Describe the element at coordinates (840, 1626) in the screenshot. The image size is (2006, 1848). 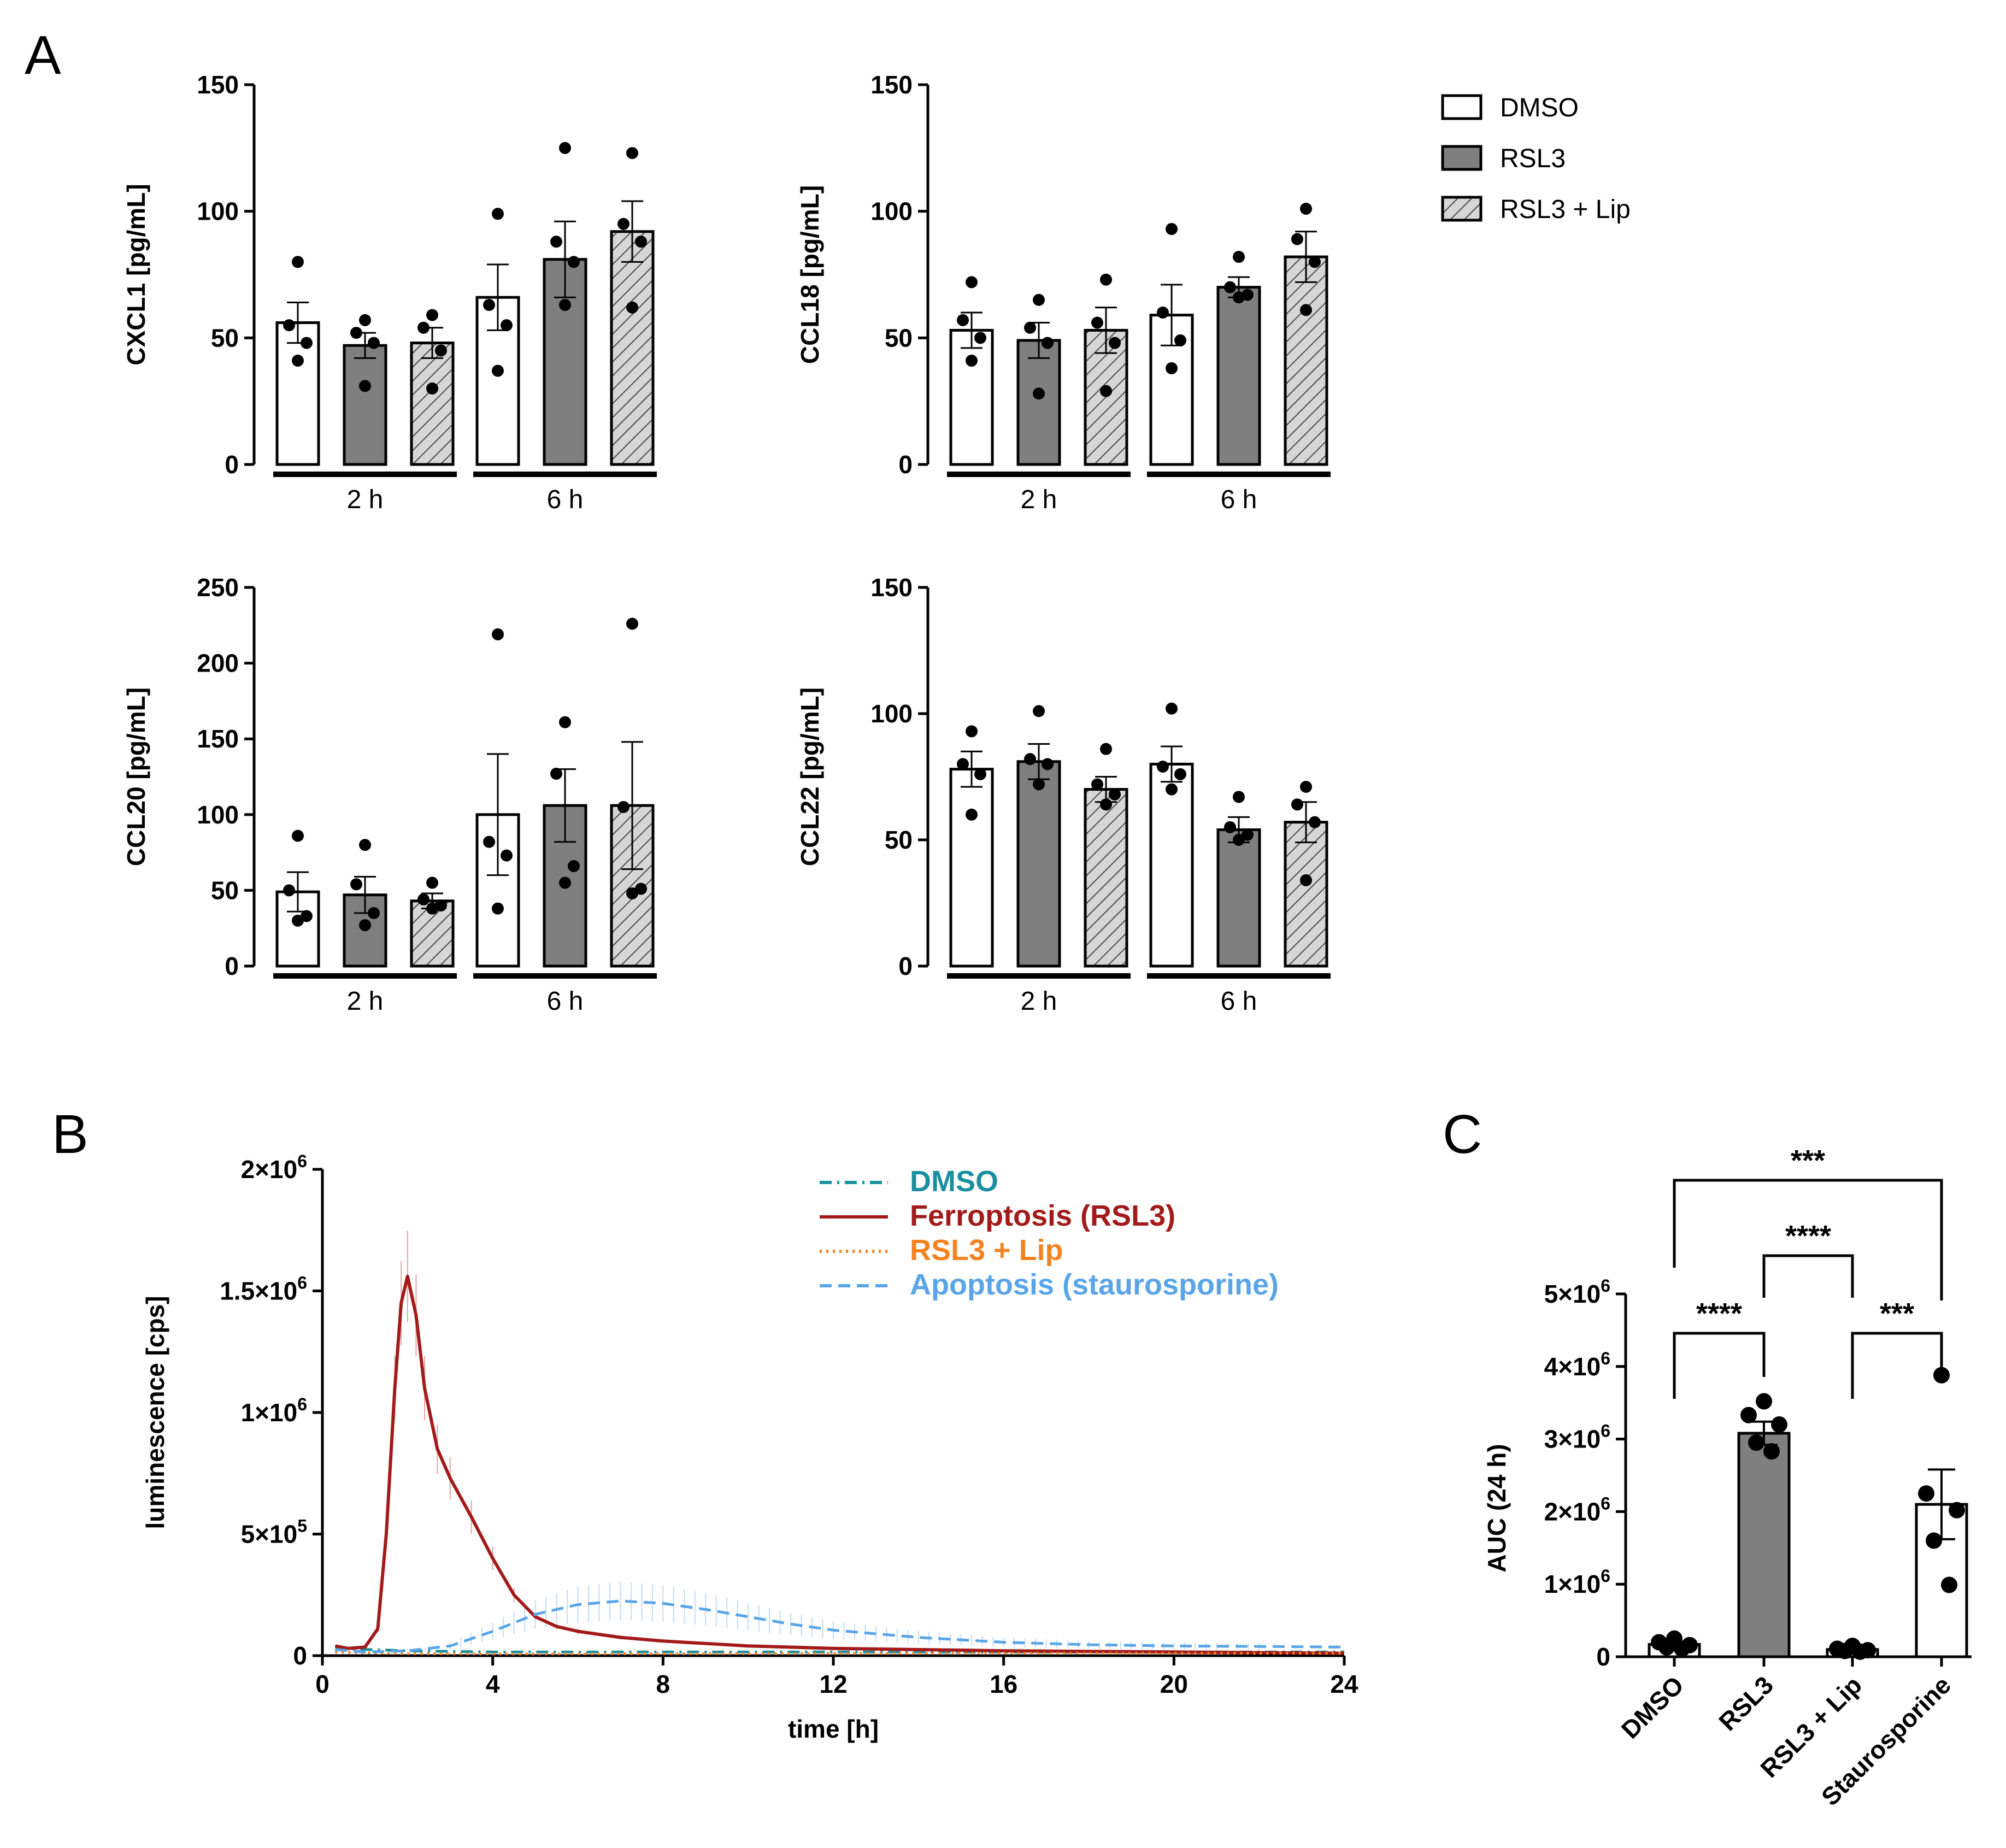
I see `series-line-apoptosis-staurosporine-` at that location.